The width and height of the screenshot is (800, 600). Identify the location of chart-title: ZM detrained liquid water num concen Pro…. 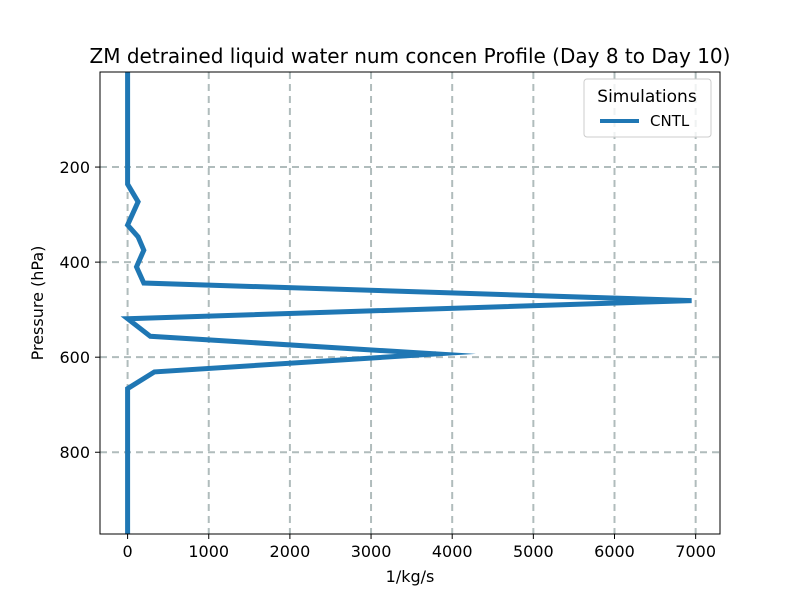
(410, 56).